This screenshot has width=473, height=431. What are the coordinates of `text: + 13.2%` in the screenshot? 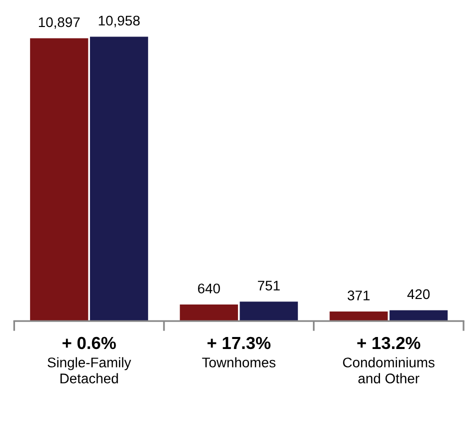 It's located at (388, 343).